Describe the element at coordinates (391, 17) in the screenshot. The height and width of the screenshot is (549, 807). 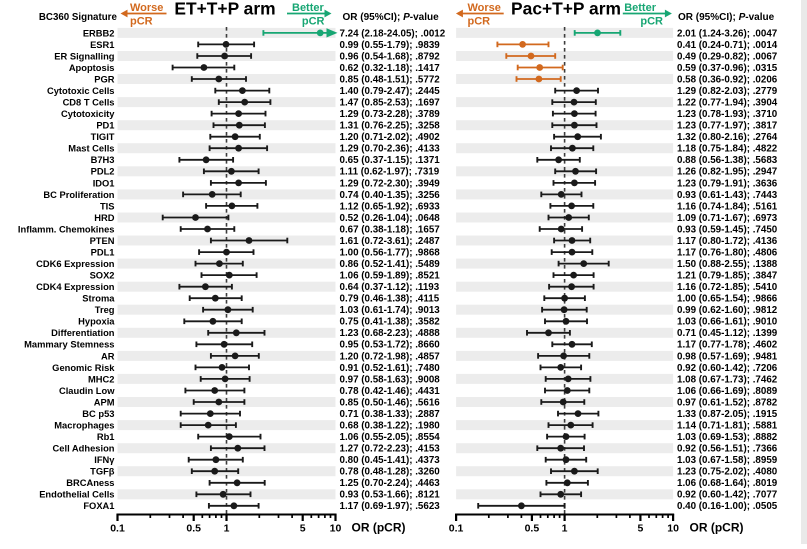
I see `svg-text: OR (95%CI); P-value` at that location.